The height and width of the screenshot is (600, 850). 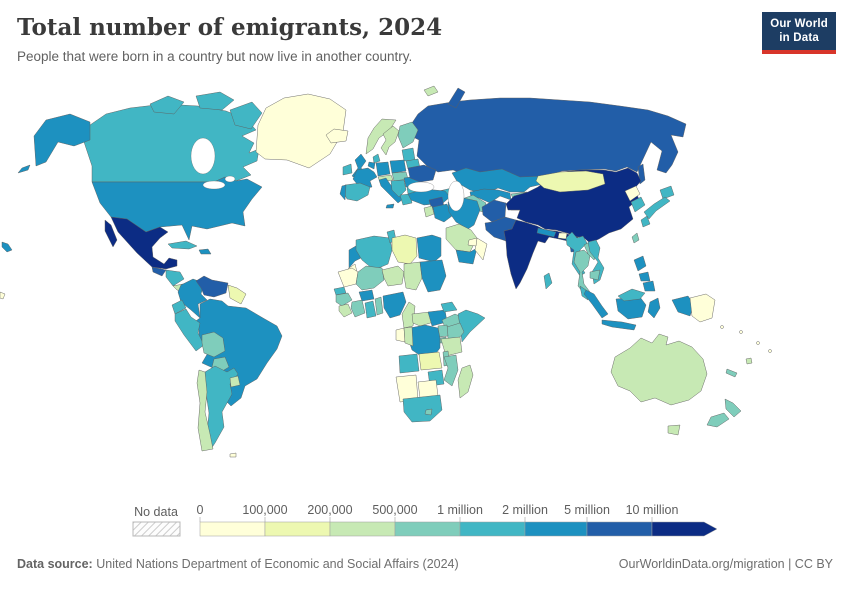 I want to click on country-balkans, so click(x=398, y=188).